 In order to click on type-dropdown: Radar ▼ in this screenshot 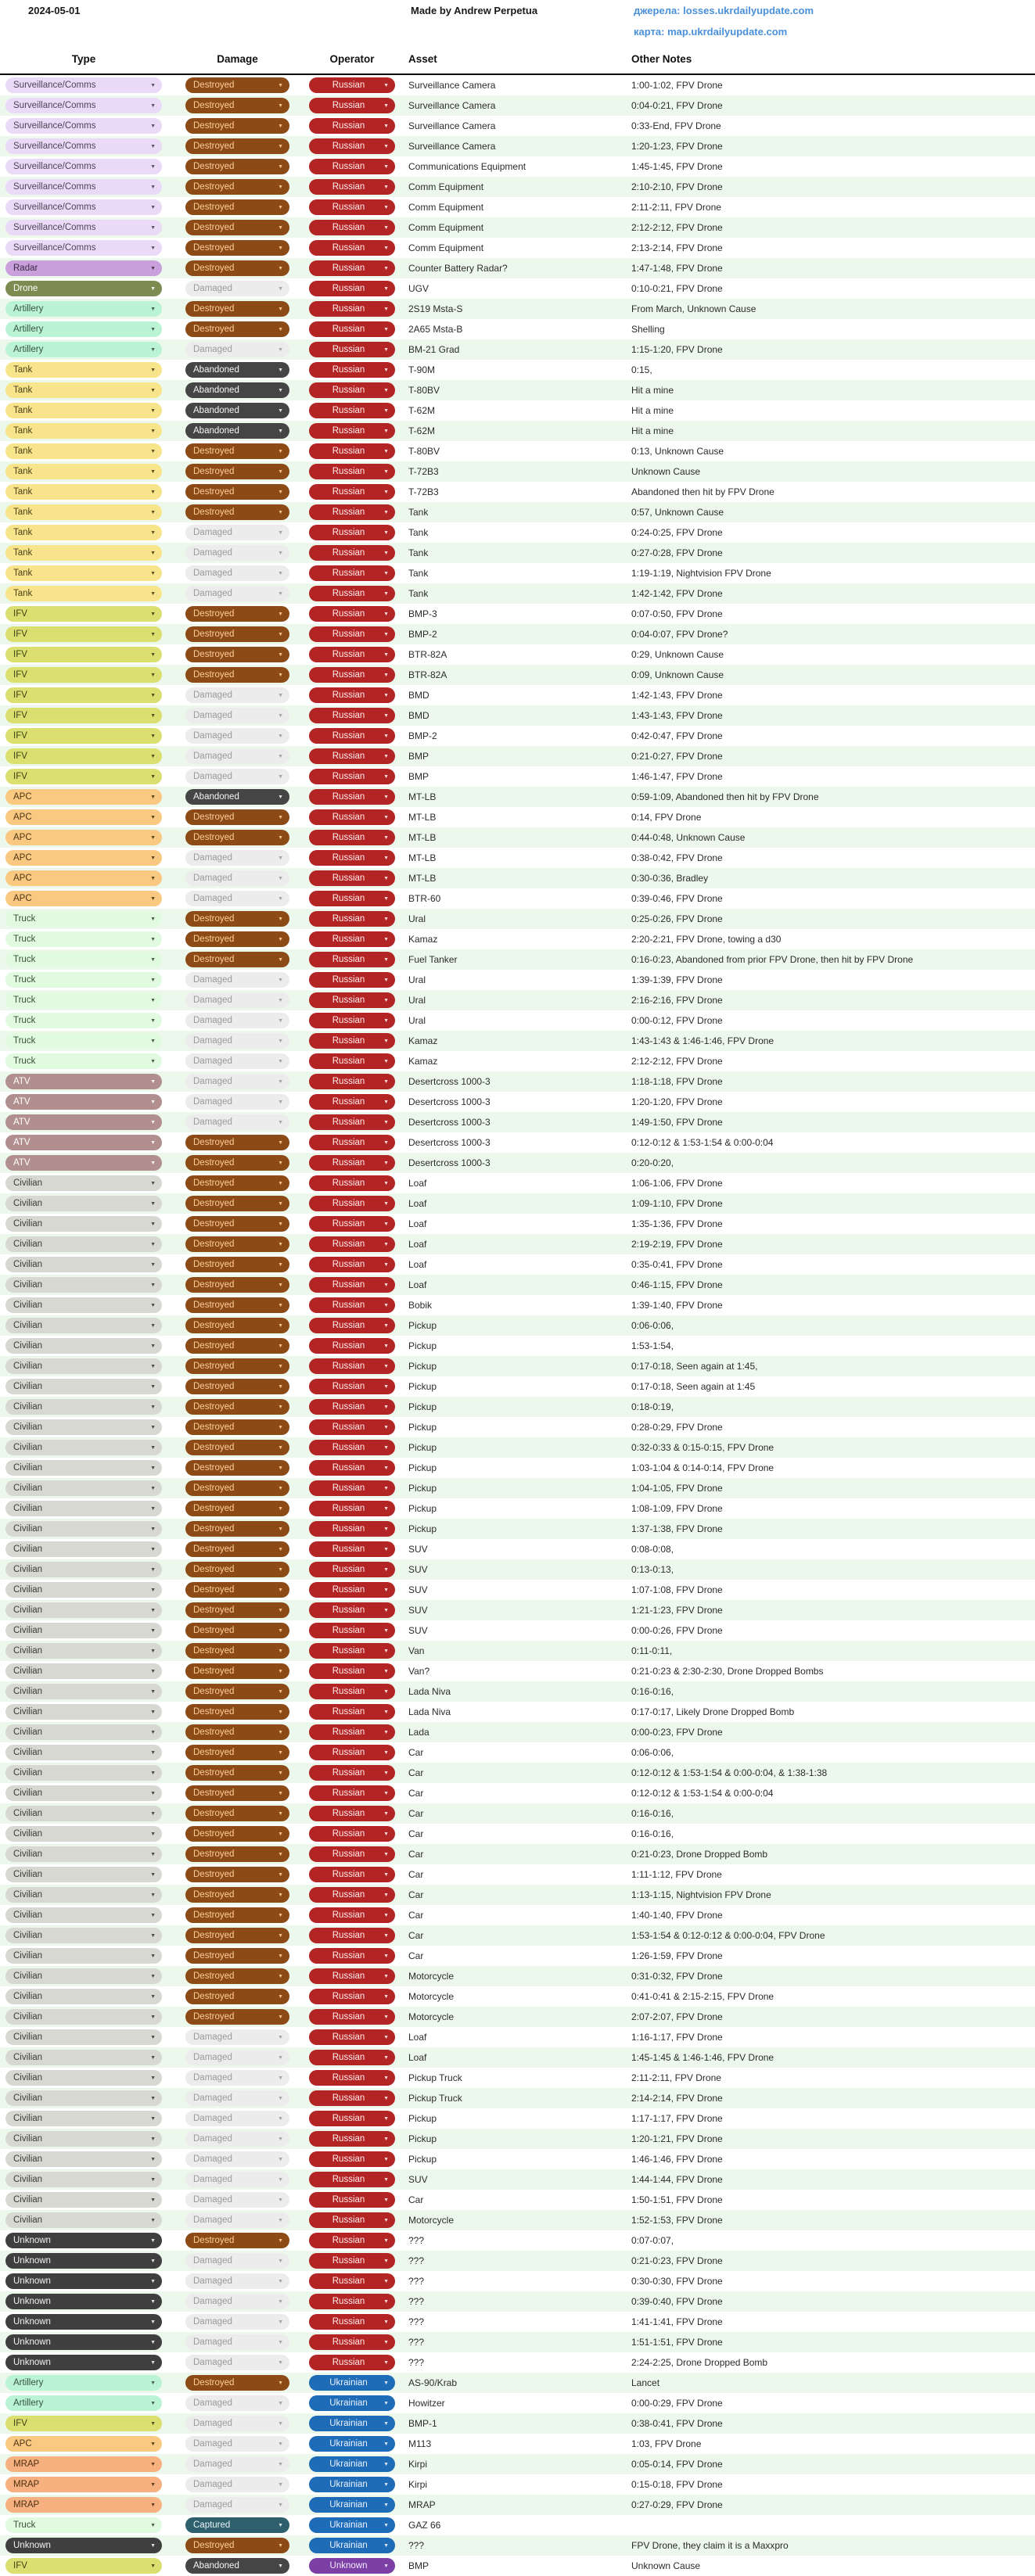, I will do `click(83, 268)`.